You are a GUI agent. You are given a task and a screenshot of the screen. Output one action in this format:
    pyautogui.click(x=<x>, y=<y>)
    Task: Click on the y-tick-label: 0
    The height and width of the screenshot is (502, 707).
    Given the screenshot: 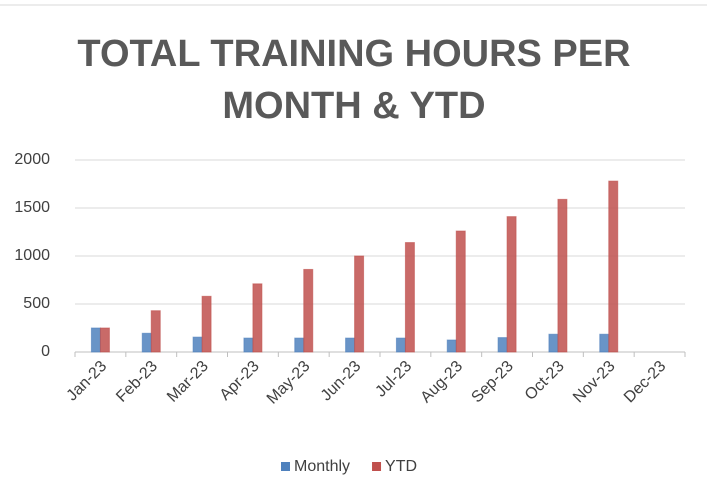 What is the action you would take?
    pyautogui.click(x=45, y=351)
    